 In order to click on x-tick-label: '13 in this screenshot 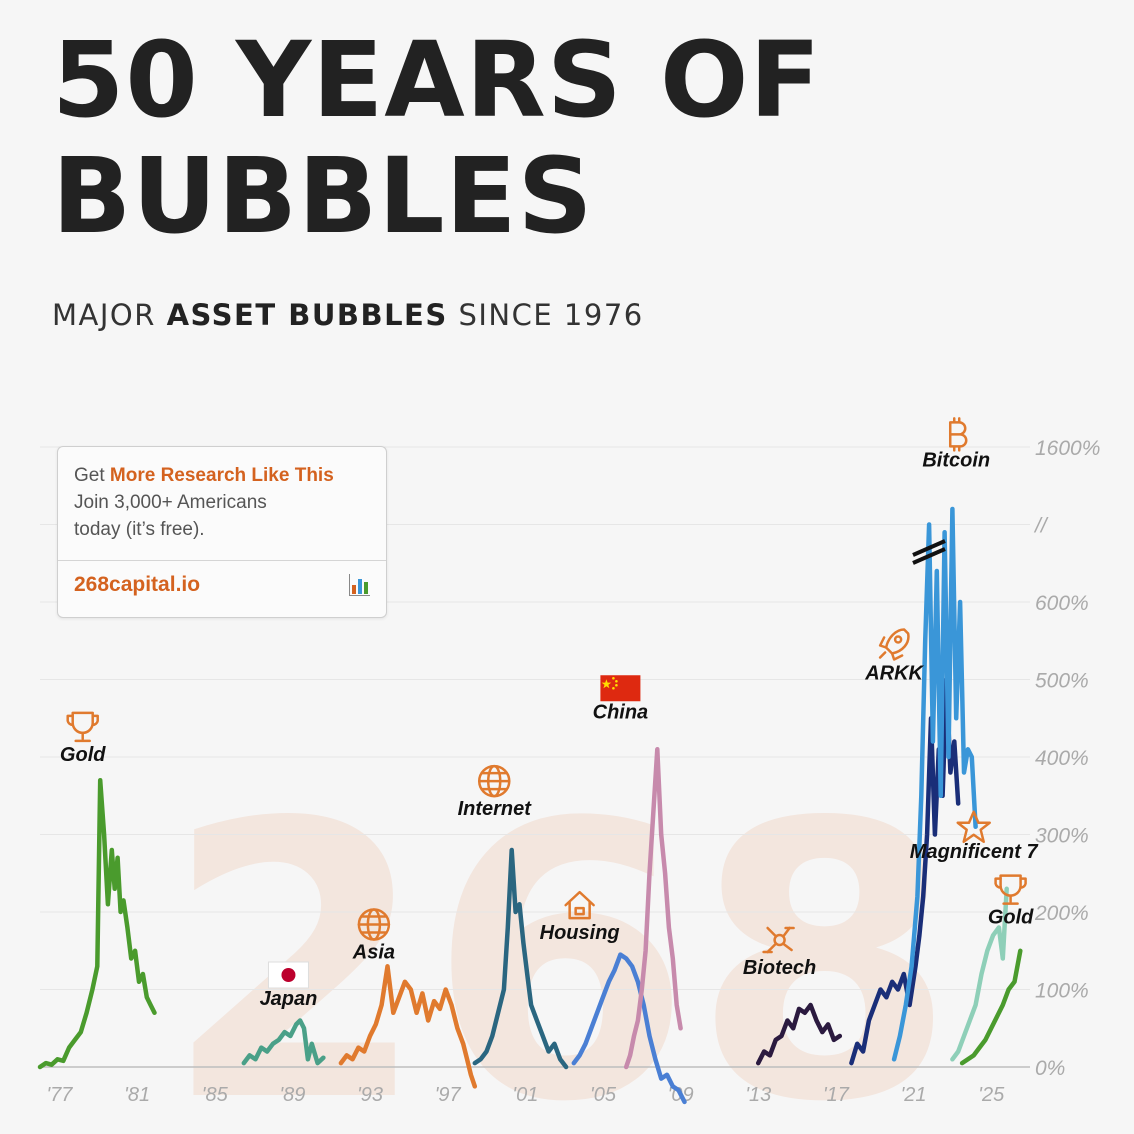, I will do `click(758, 1095)`.